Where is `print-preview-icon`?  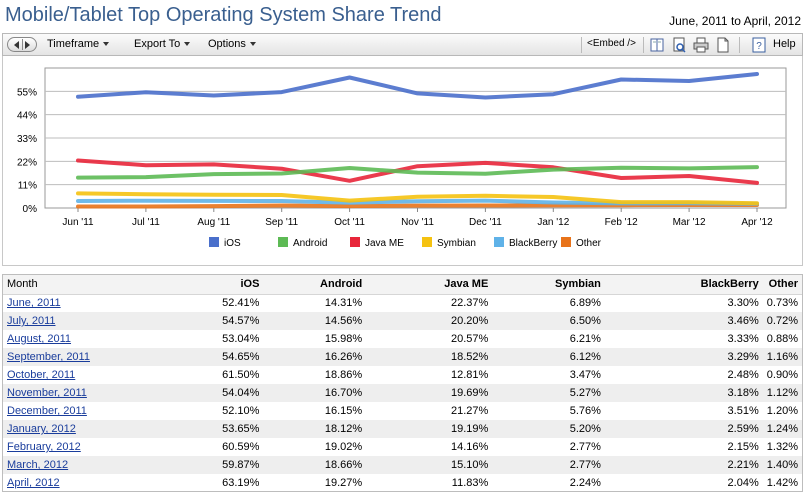 print-preview-icon is located at coordinates (679, 45).